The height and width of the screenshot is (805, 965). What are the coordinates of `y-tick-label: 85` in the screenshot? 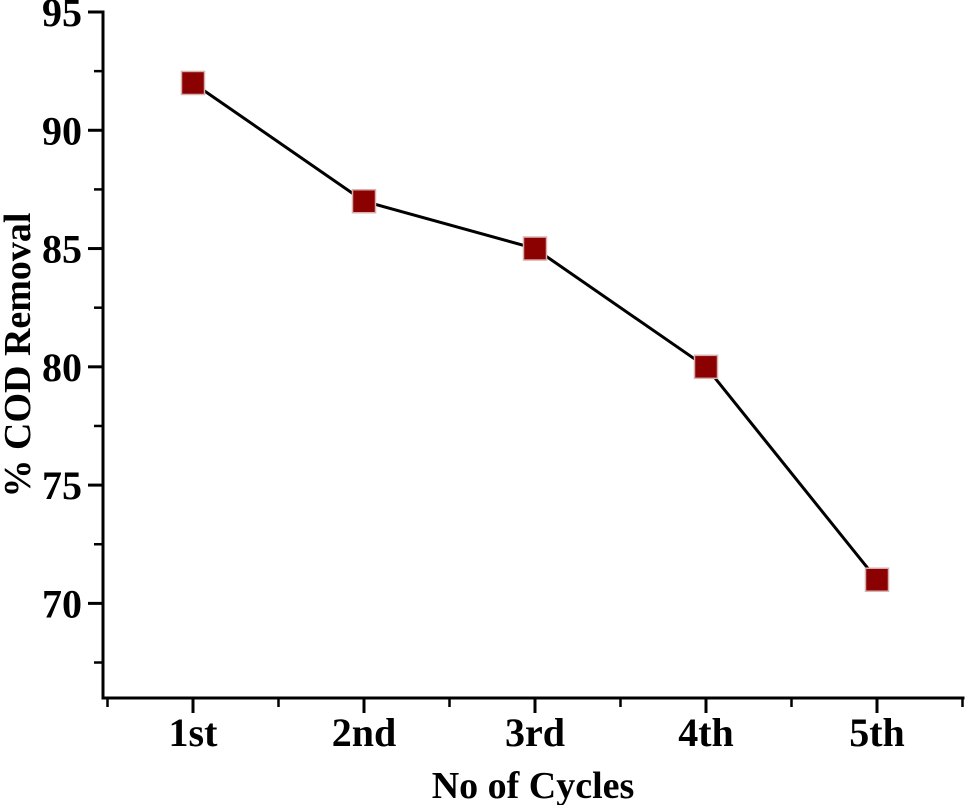 It's located at (62, 249).